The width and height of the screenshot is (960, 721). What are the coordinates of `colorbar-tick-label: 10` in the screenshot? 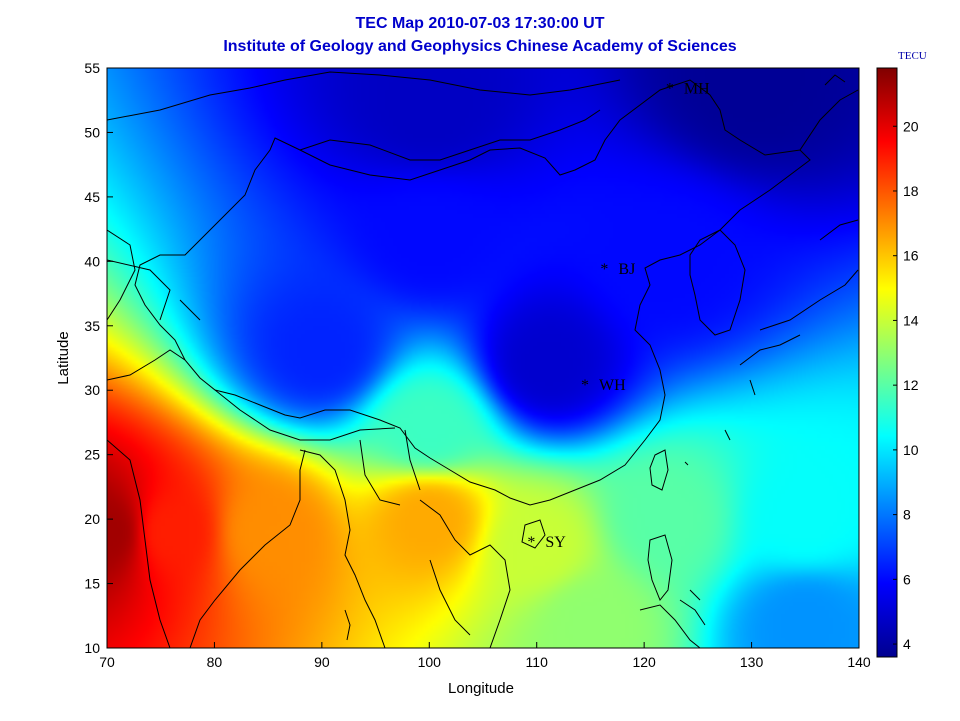 It's located at (911, 450).